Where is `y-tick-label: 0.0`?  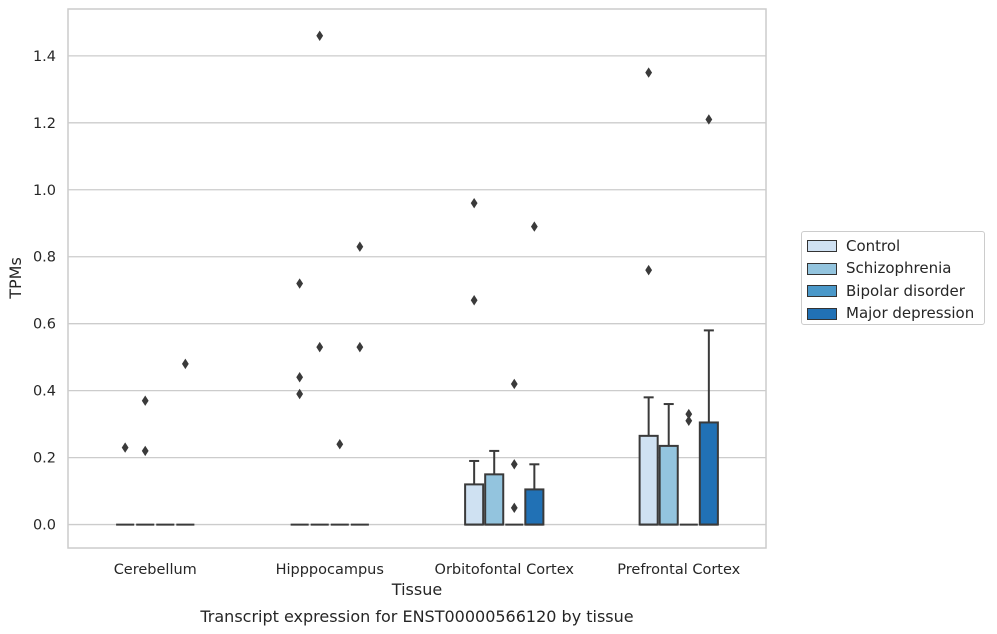
y-tick-label: 0.0 is located at coordinates (44, 526).